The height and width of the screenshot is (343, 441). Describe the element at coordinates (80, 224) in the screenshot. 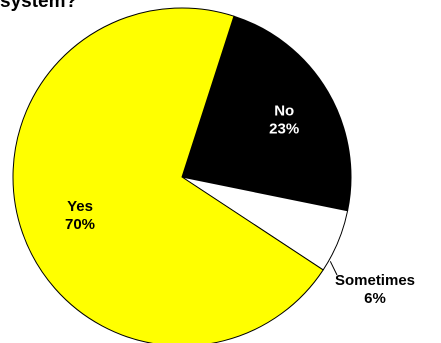

I see `slice-value-yes: 70%` at that location.